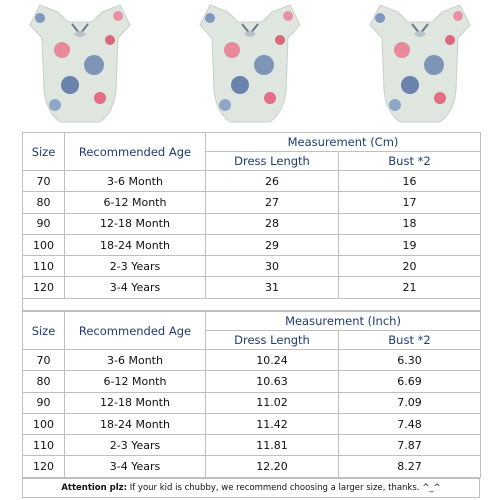 This screenshot has width=500, height=500. I want to click on header-measurement: Measurement (Inch), so click(343, 321).